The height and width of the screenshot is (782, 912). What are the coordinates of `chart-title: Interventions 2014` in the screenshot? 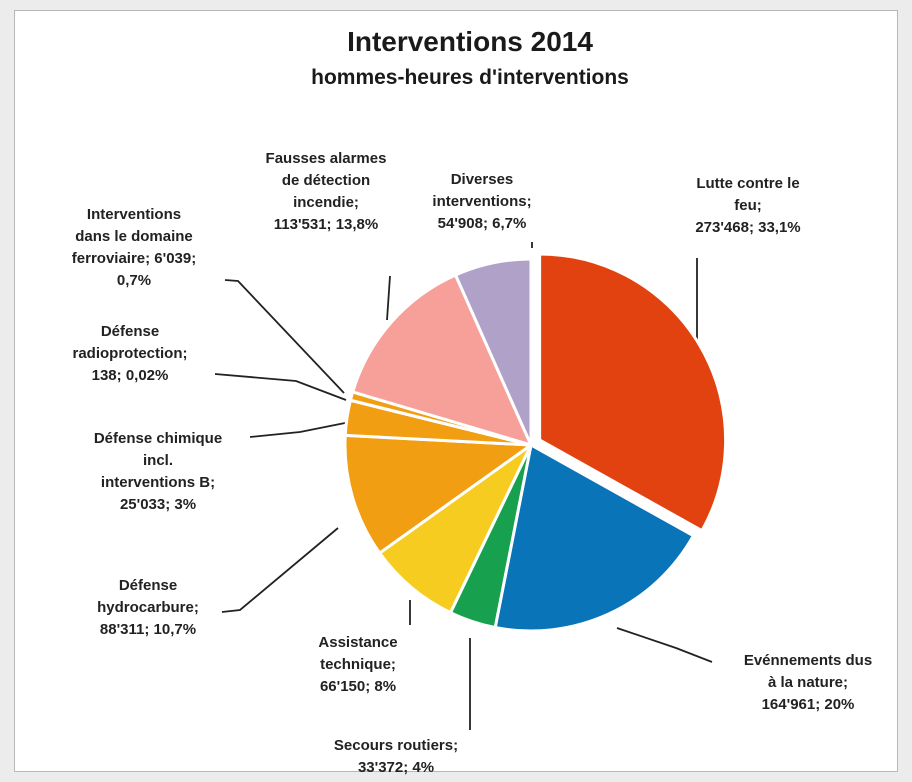 It's located at (470, 41).